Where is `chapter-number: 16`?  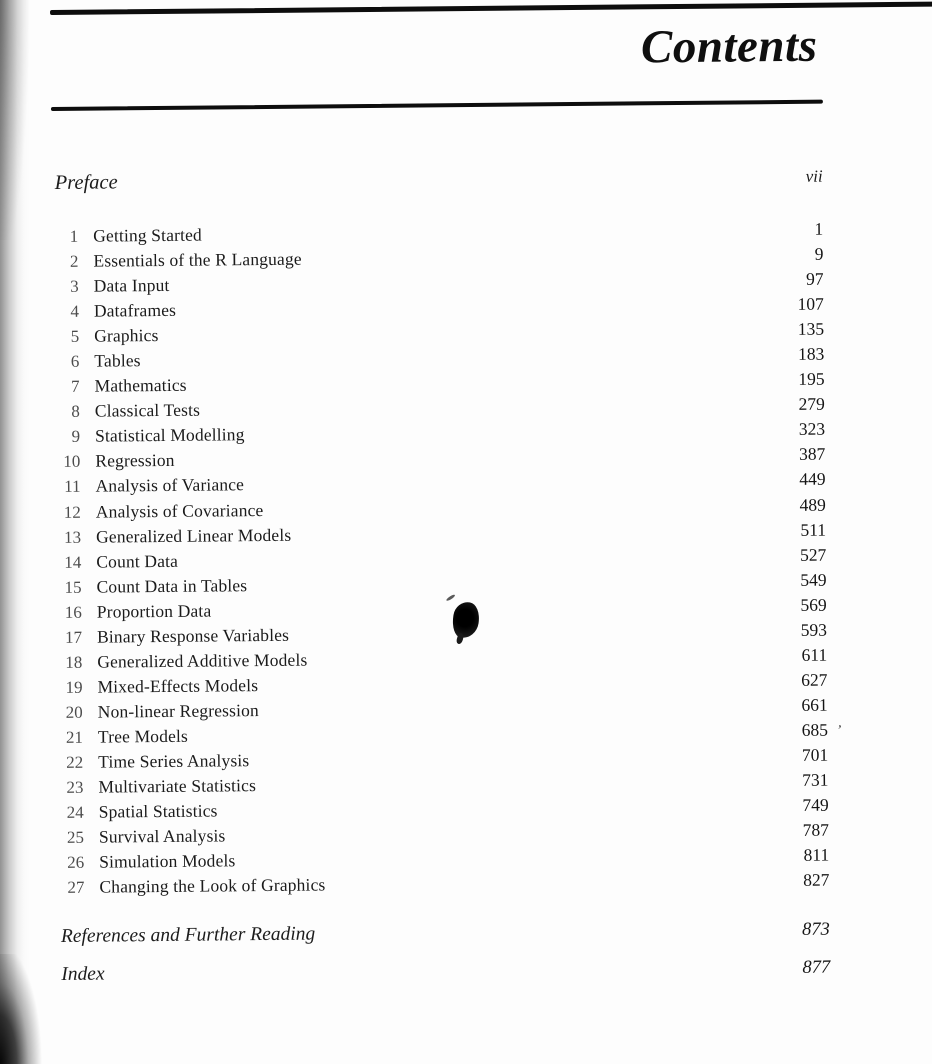
chapter-number: 16 is located at coordinates (73, 612).